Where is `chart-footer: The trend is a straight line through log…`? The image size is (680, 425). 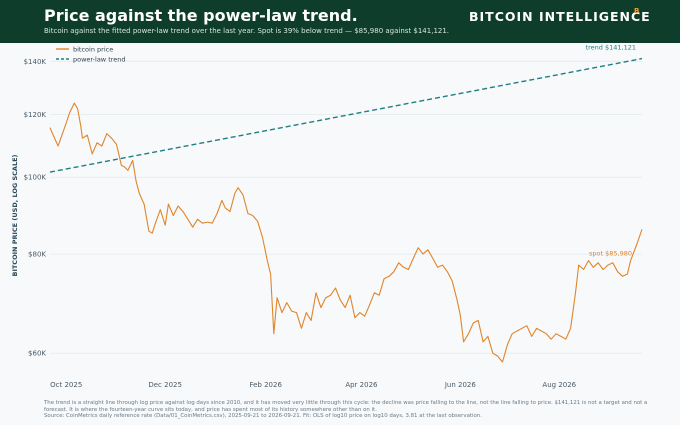 chart-footer: The trend is a straight line through log… is located at coordinates (354, 410).